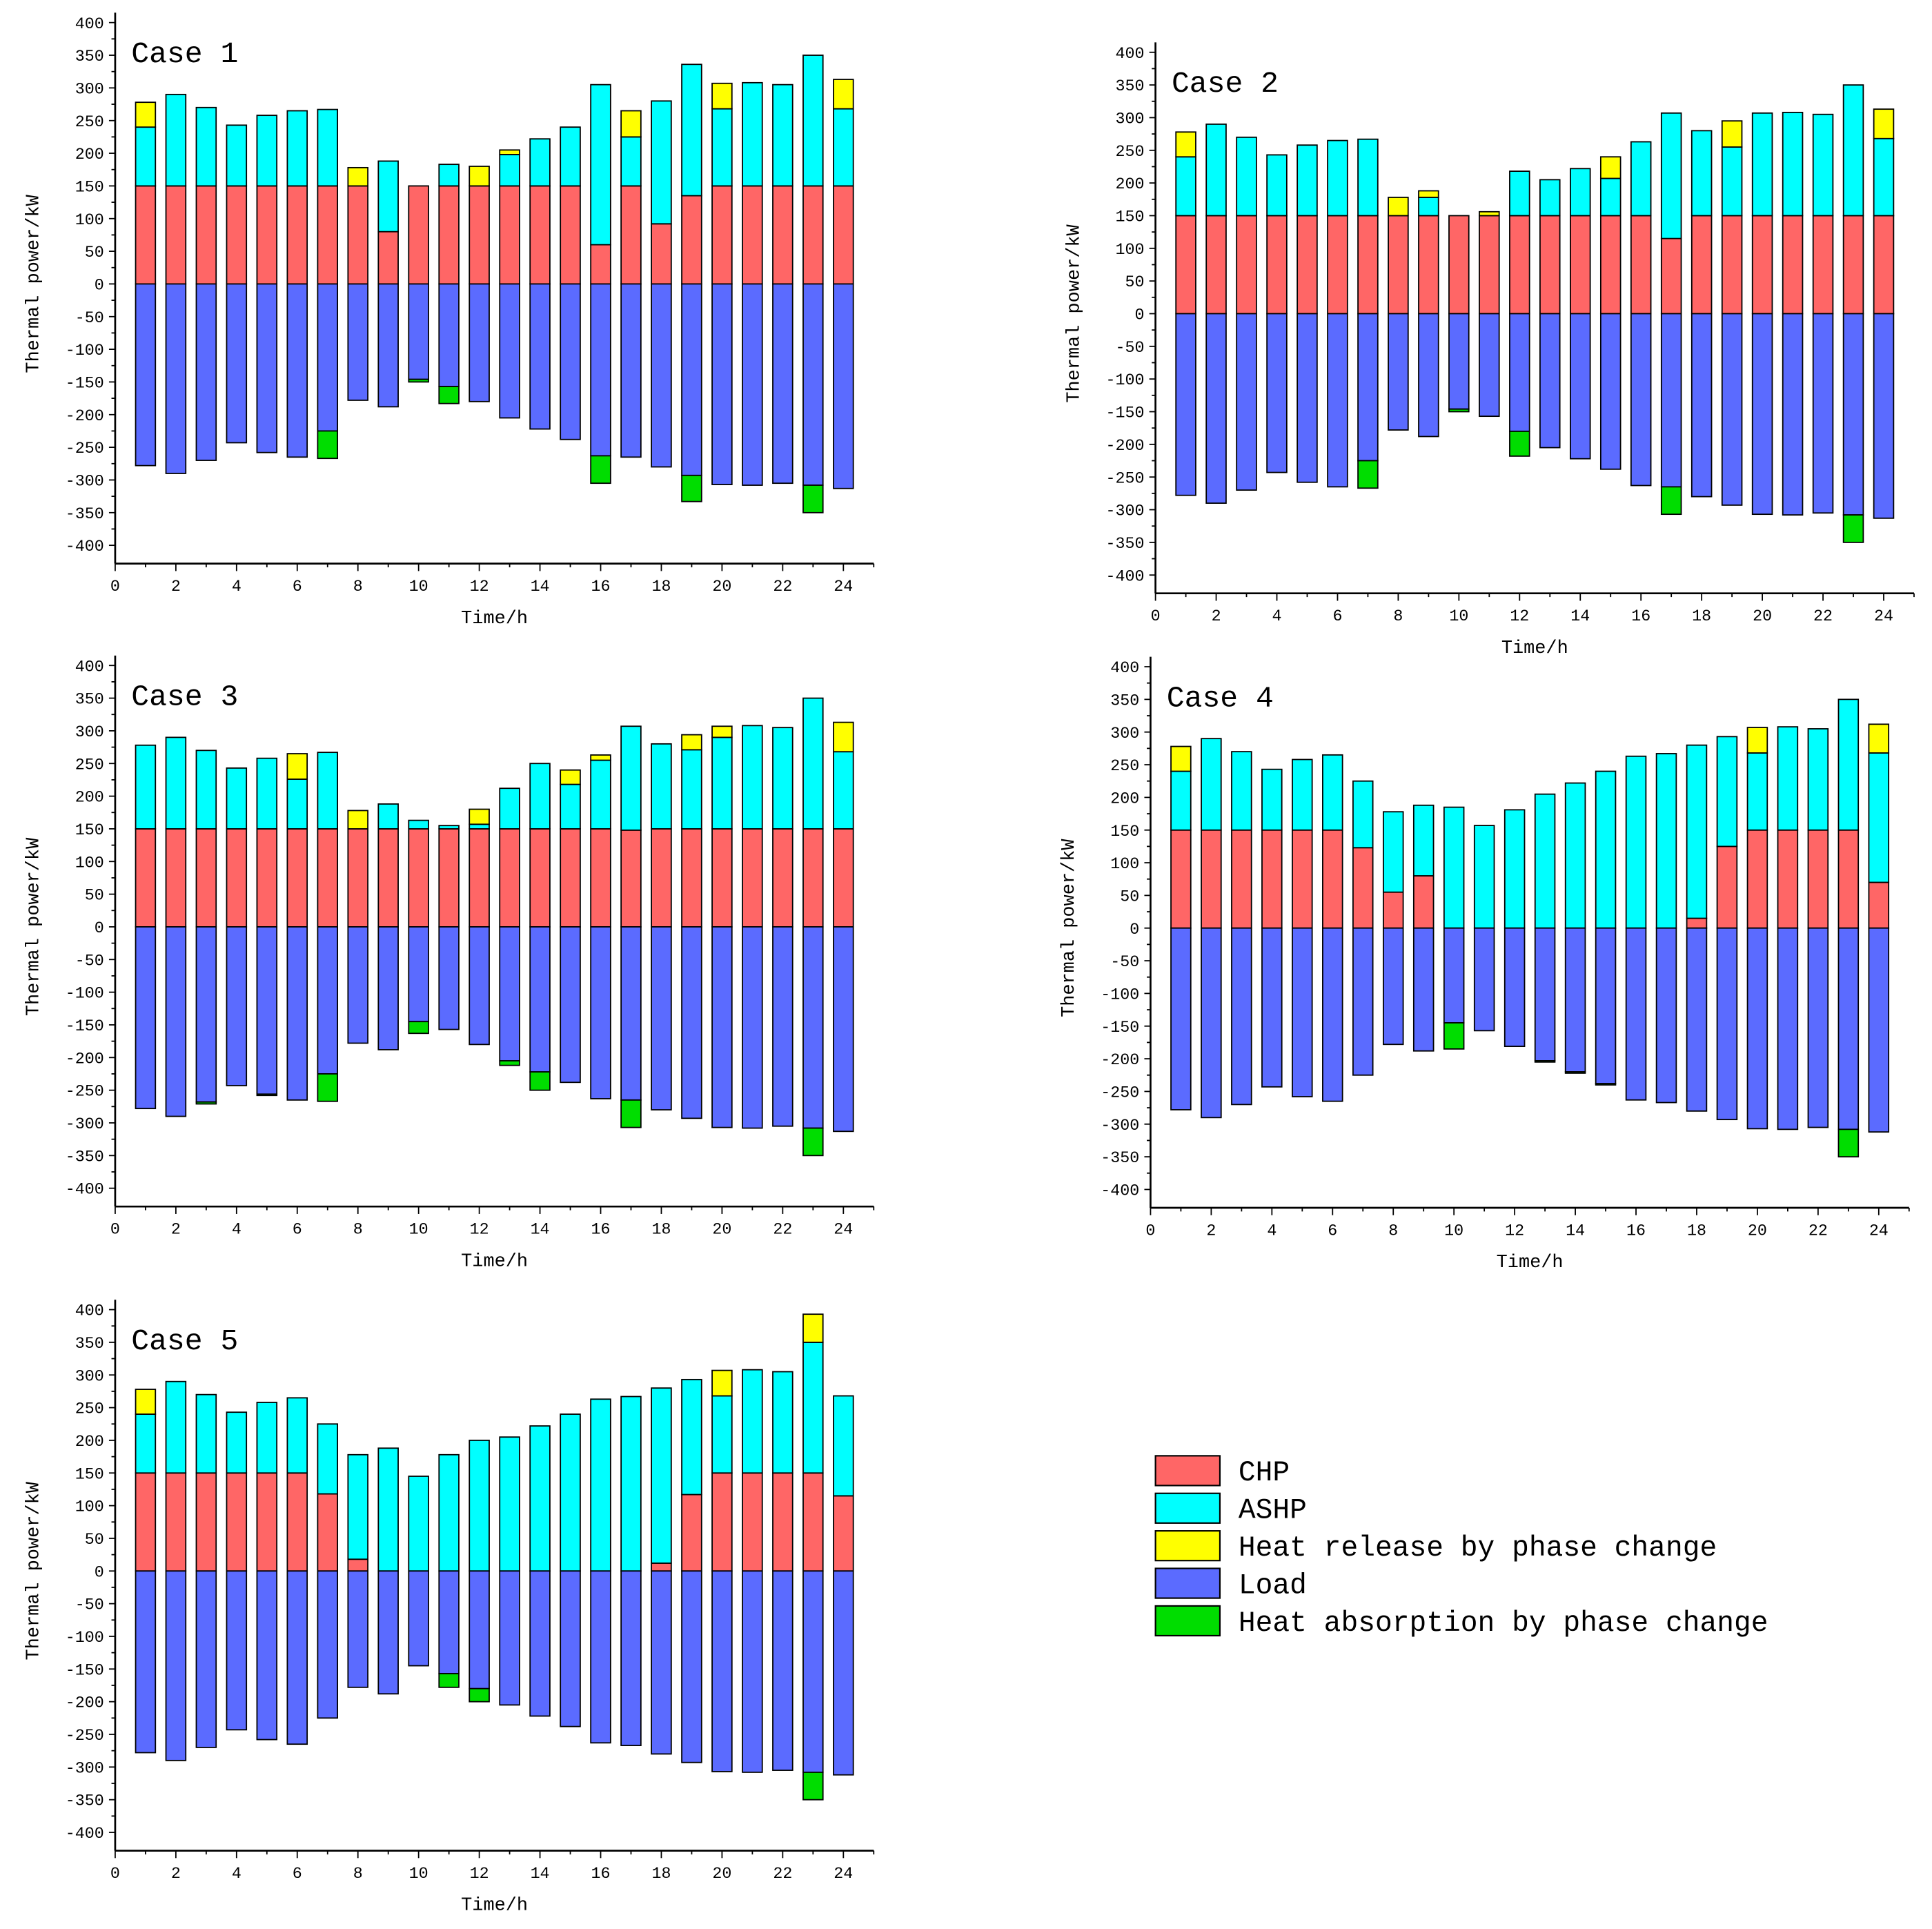 Image resolution: width=1932 pixels, height=1929 pixels. Describe the element at coordinates (1519, 193) in the screenshot. I see `bar-ashp-h12` at that location.